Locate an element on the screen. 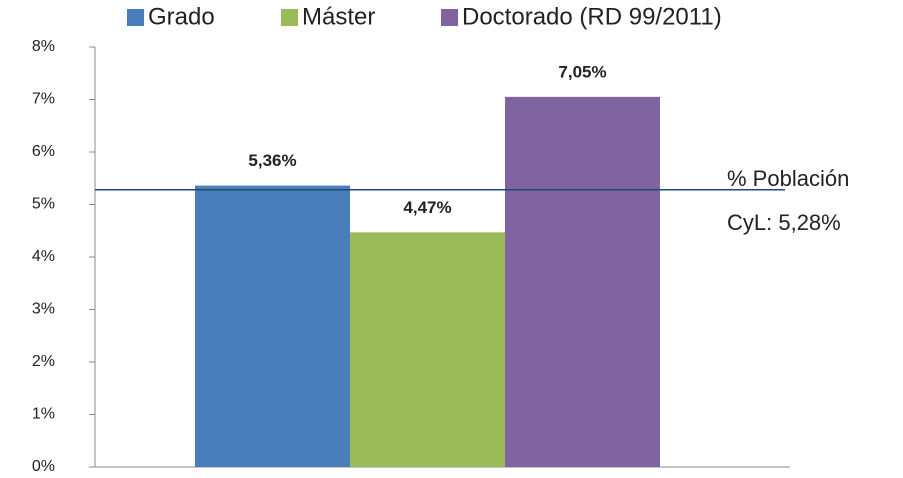 Image resolution: width=903 pixels, height=478 pixels. legend-label: Máster is located at coordinates (338, 16).